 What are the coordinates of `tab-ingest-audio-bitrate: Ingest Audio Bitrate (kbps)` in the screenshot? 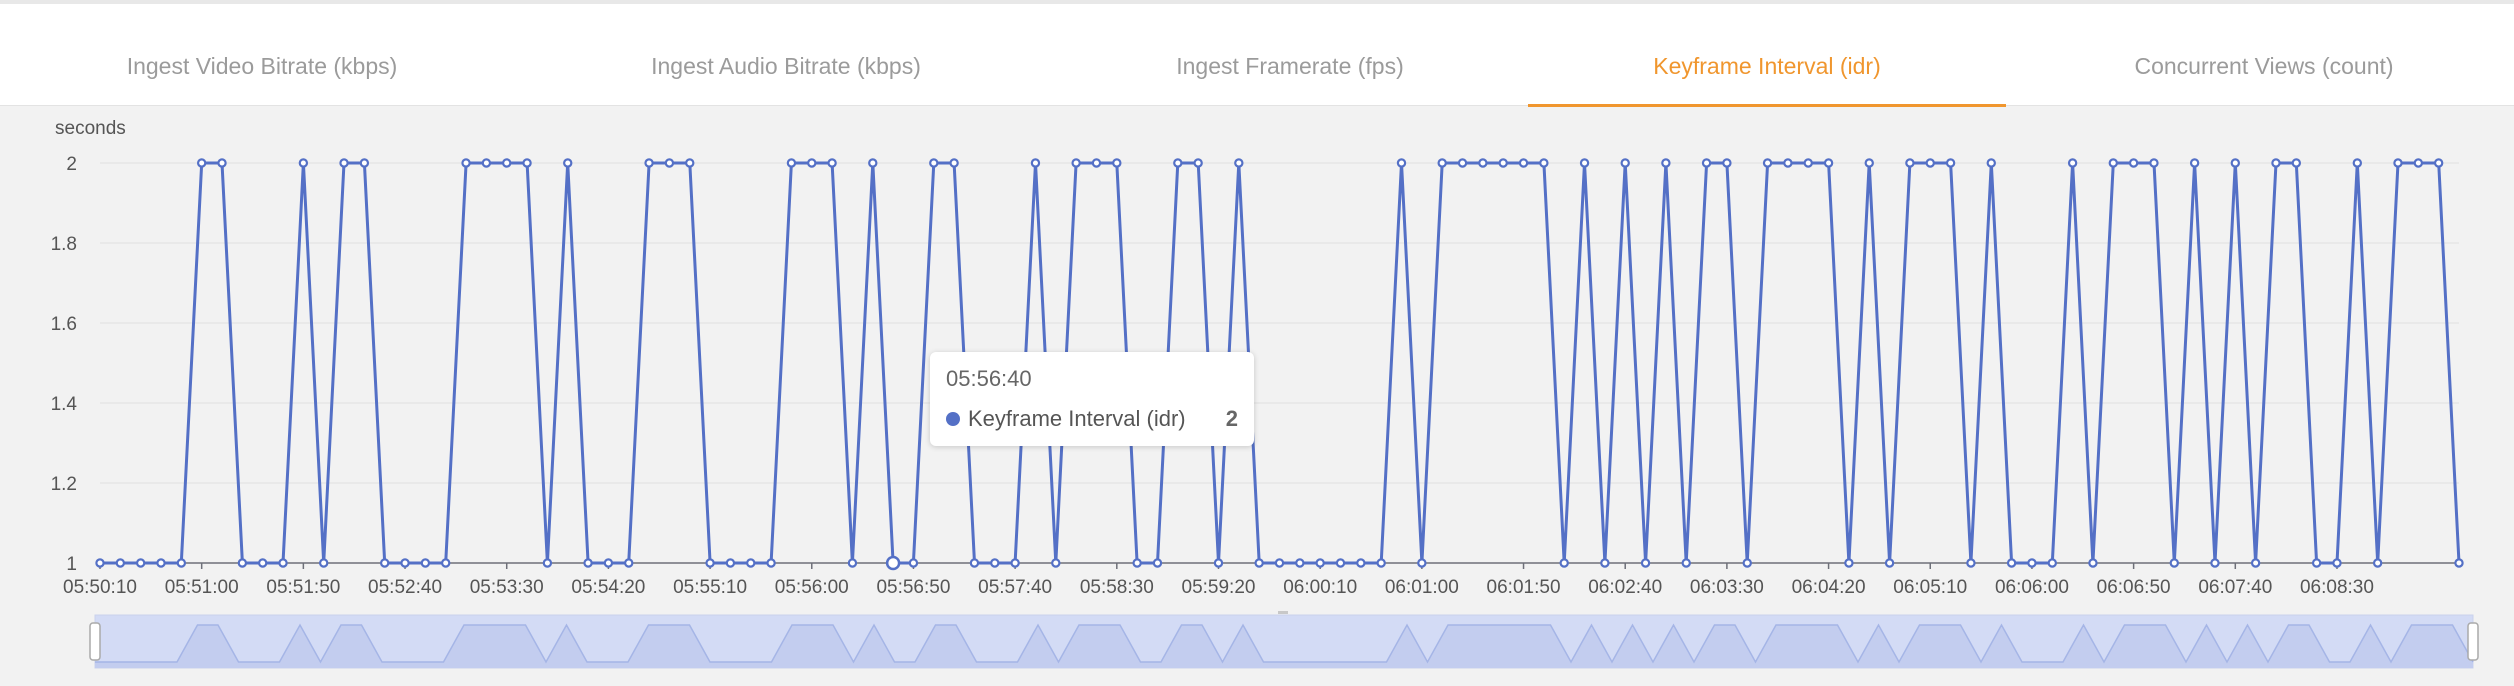 It's located at (786, 66).